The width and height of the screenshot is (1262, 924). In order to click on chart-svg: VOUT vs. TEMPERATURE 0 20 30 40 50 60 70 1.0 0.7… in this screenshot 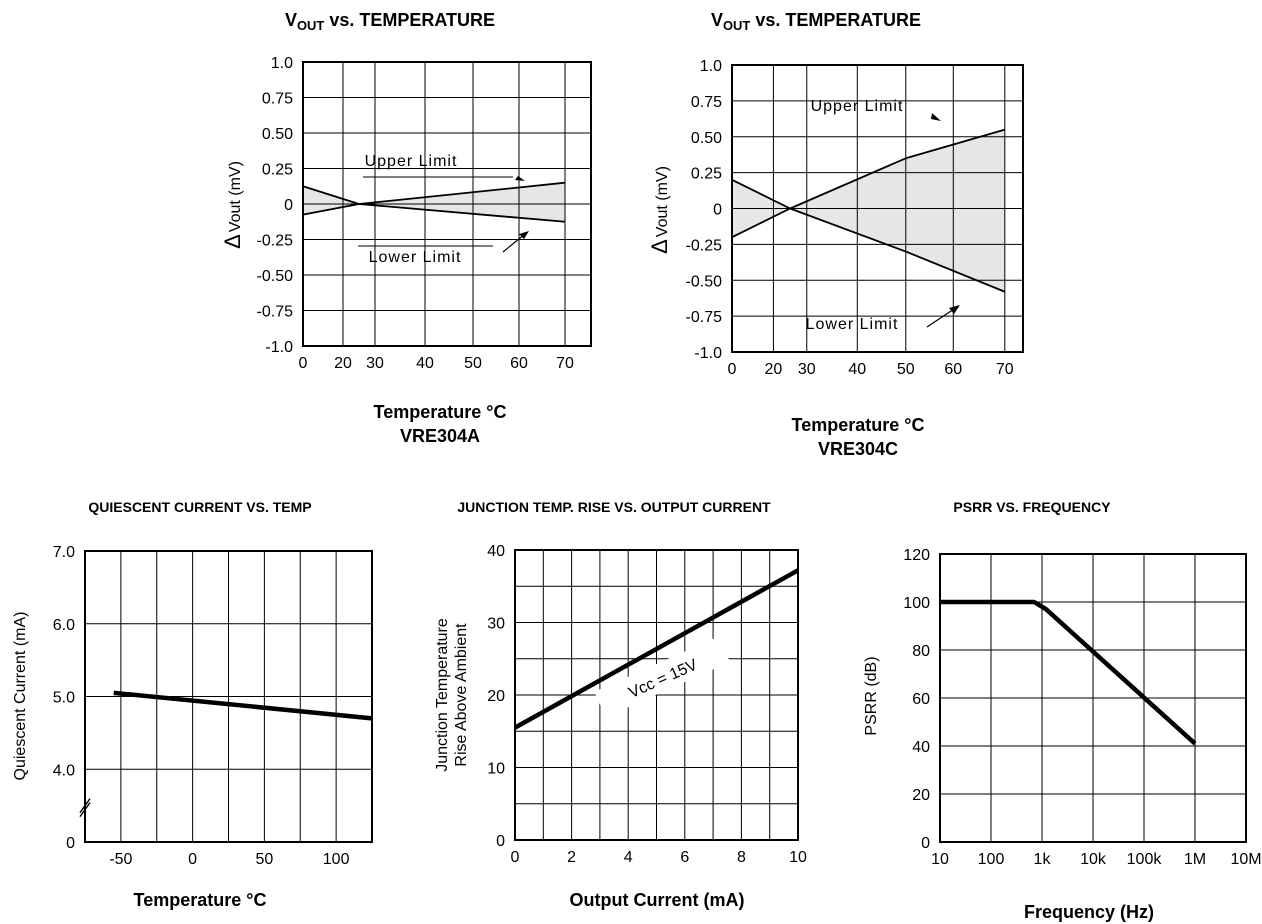, I will do `click(835, 234)`.